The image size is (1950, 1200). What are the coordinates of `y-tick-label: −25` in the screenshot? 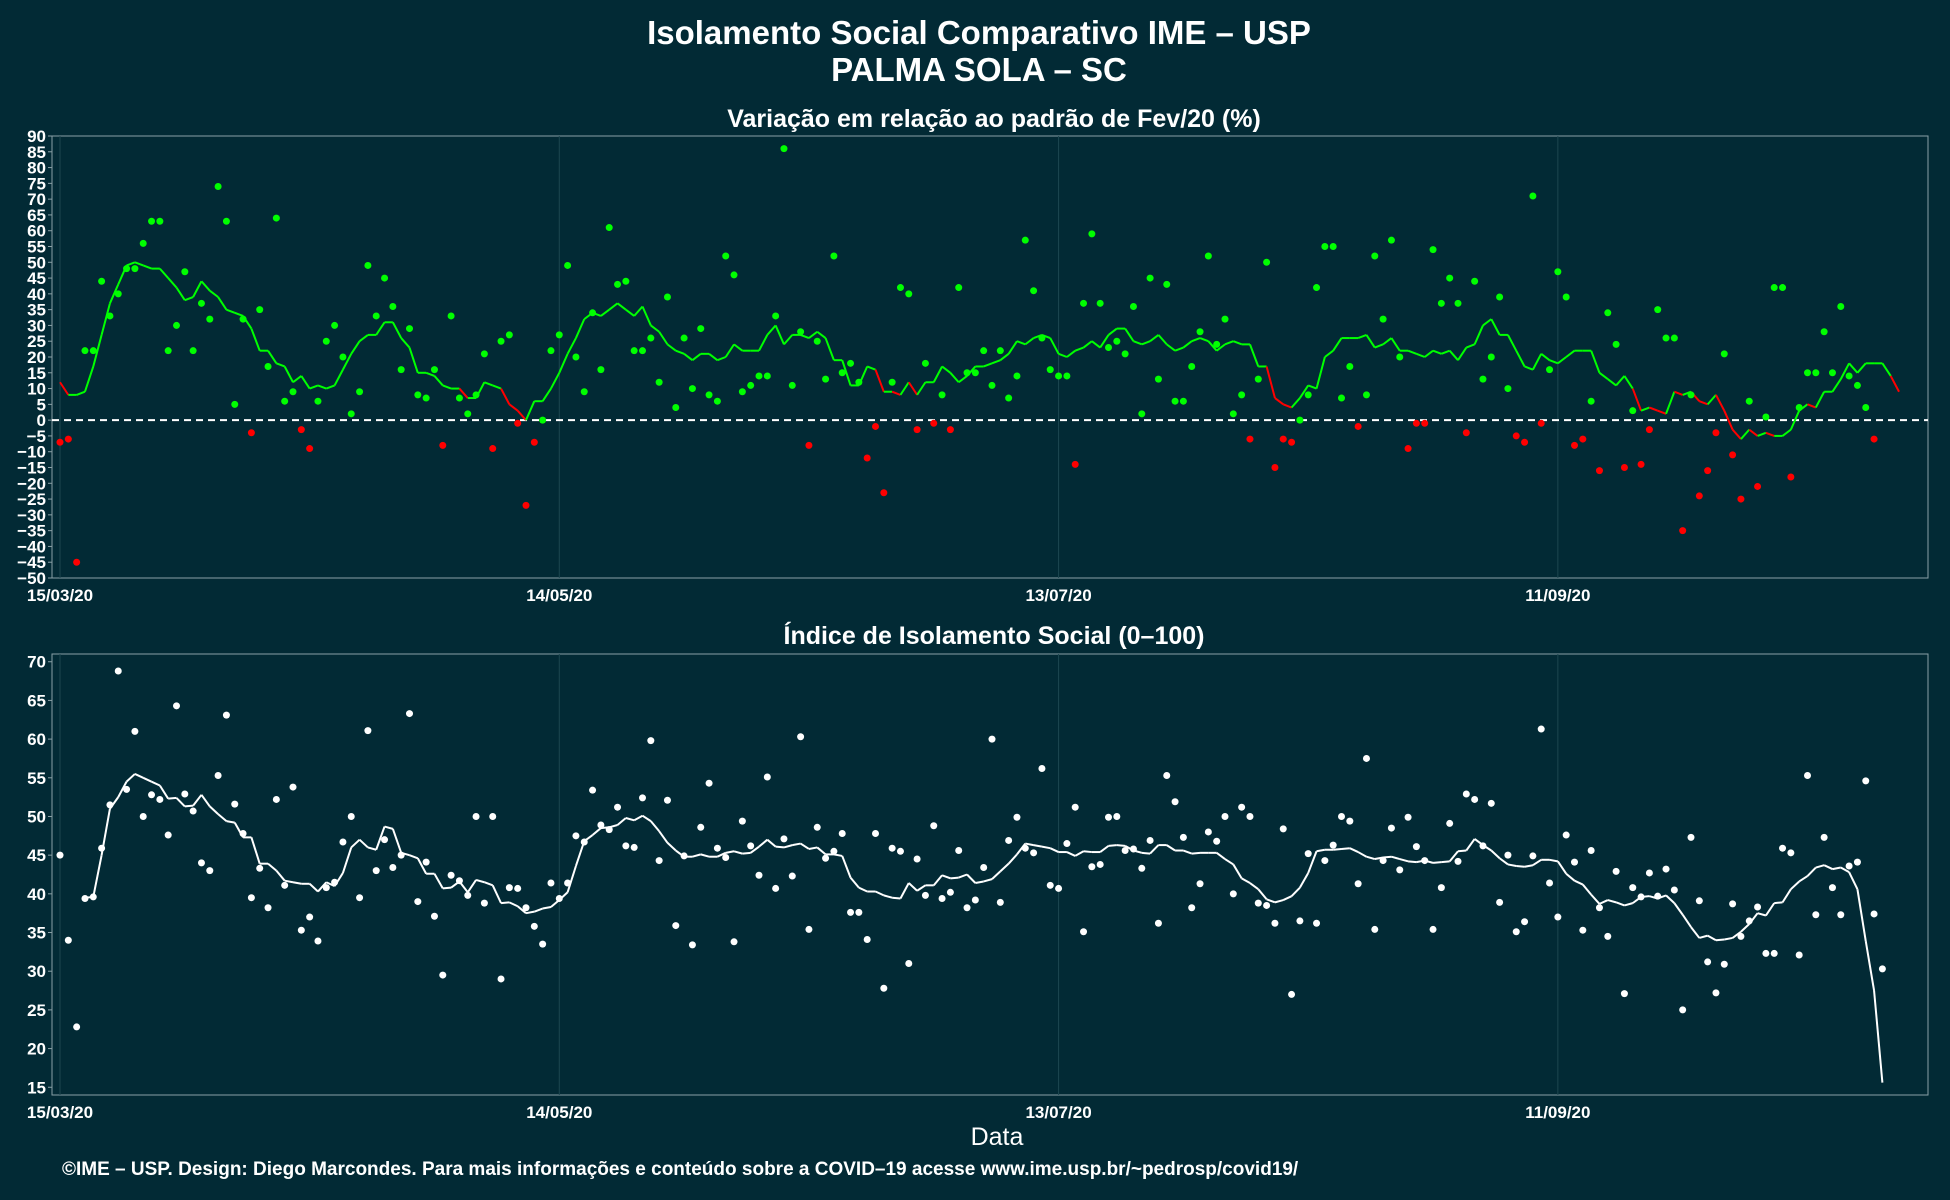 It's located at (31, 499).